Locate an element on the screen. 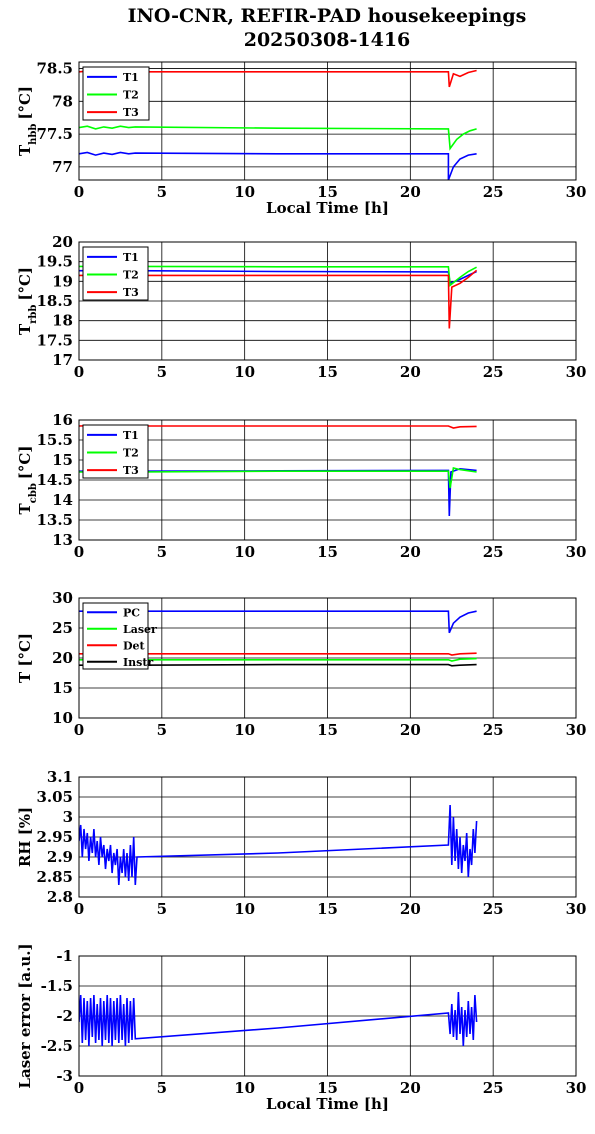 The width and height of the screenshot is (595, 1134). y-tick-label: 19 is located at coordinates (62, 281).